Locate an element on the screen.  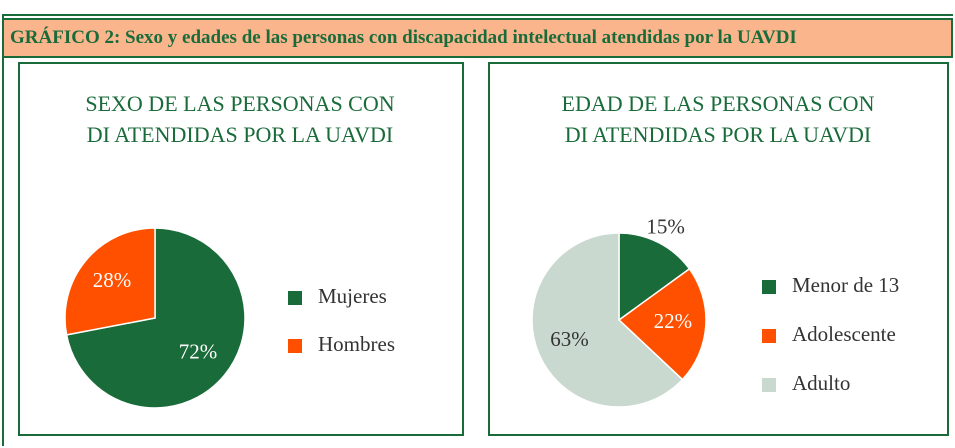
data-label: 15% is located at coordinates (665, 226).